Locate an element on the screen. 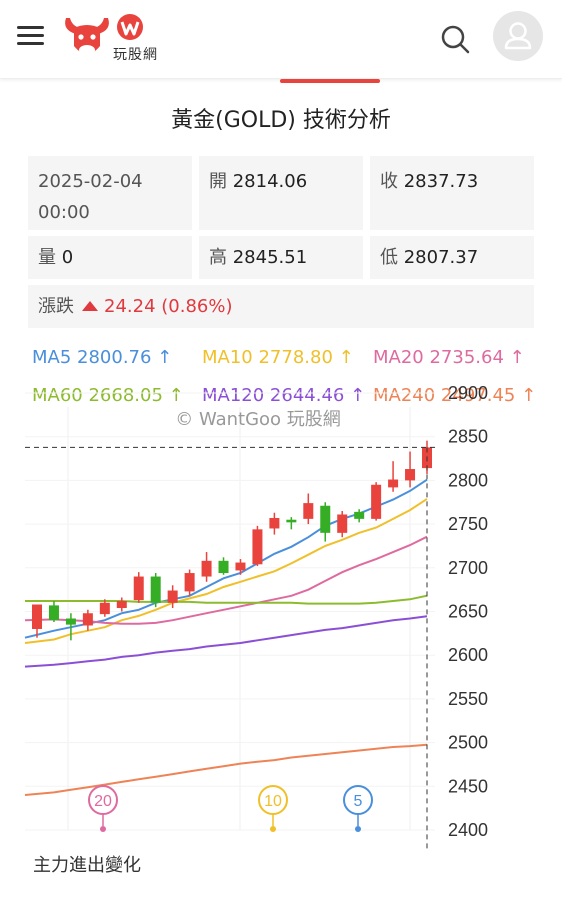 The image size is (562, 900). y-tick-label: 2850 is located at coordinates (468, 437).